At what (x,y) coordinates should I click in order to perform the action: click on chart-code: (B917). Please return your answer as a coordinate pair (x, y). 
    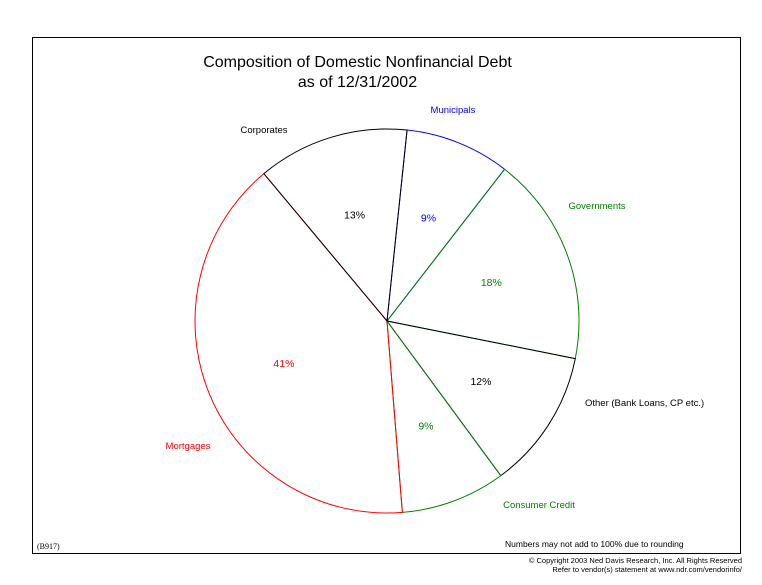
    Looking at the image, I should click on (48, 546).